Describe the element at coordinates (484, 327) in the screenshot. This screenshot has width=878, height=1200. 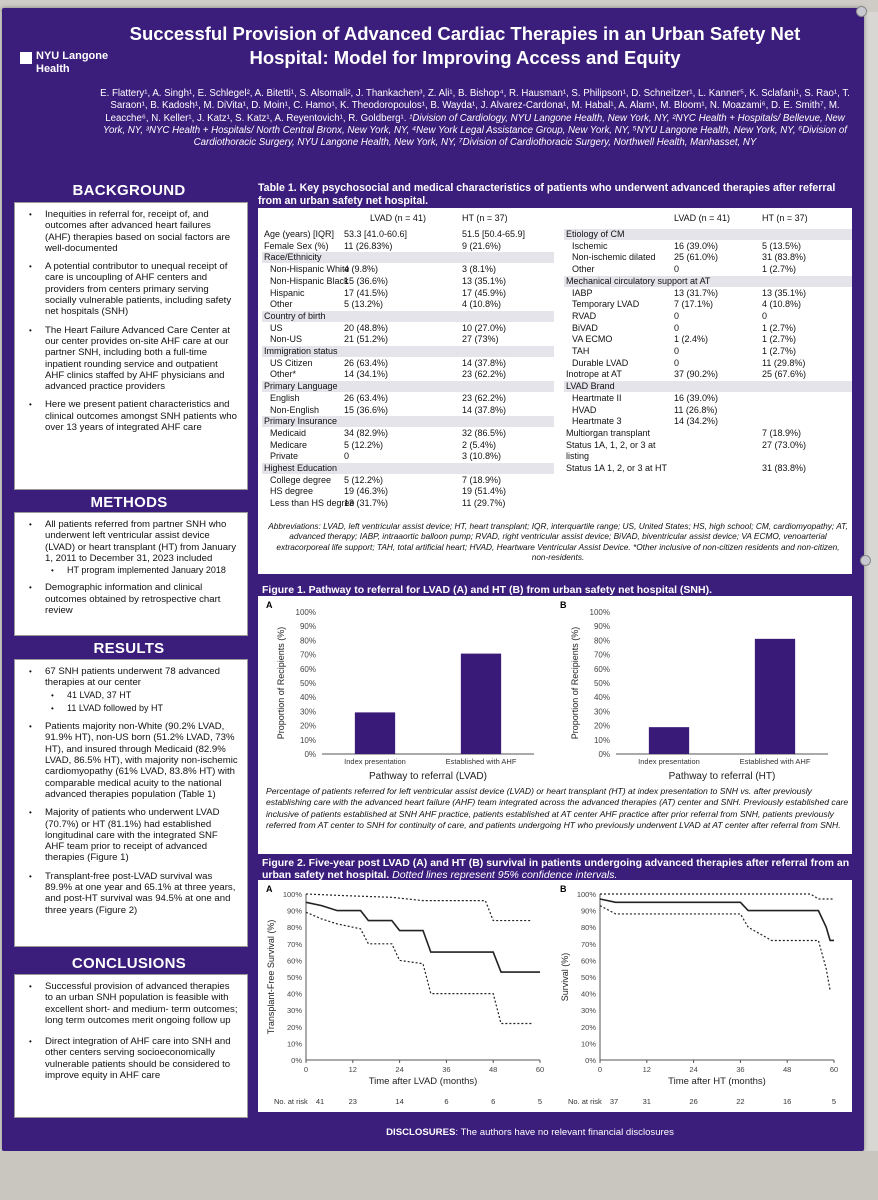
I see `row-ht-value: 10 (27.0%)` at that location.